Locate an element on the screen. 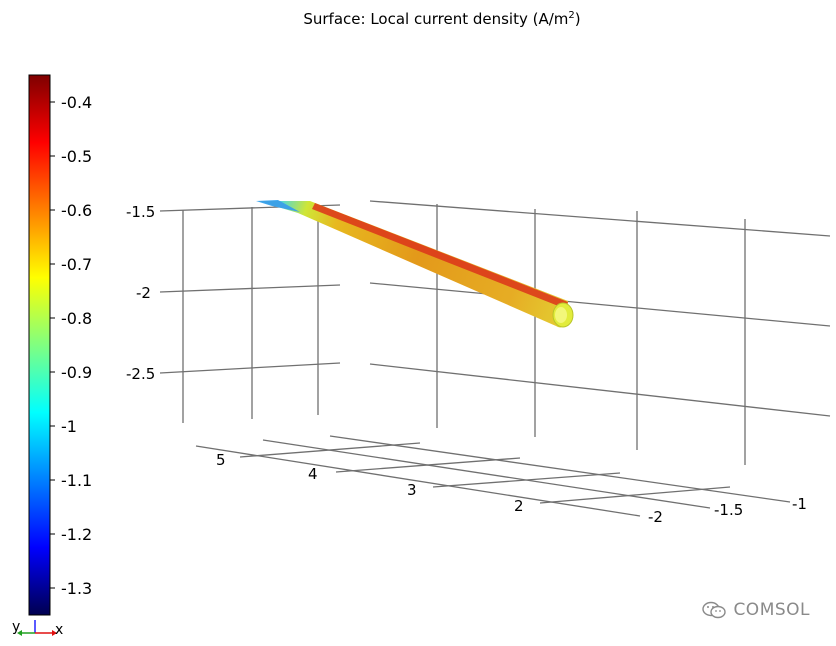 This screenshot has width=836, height=646. y-tick-label: -1.5 is located at coordinates (728, 510).